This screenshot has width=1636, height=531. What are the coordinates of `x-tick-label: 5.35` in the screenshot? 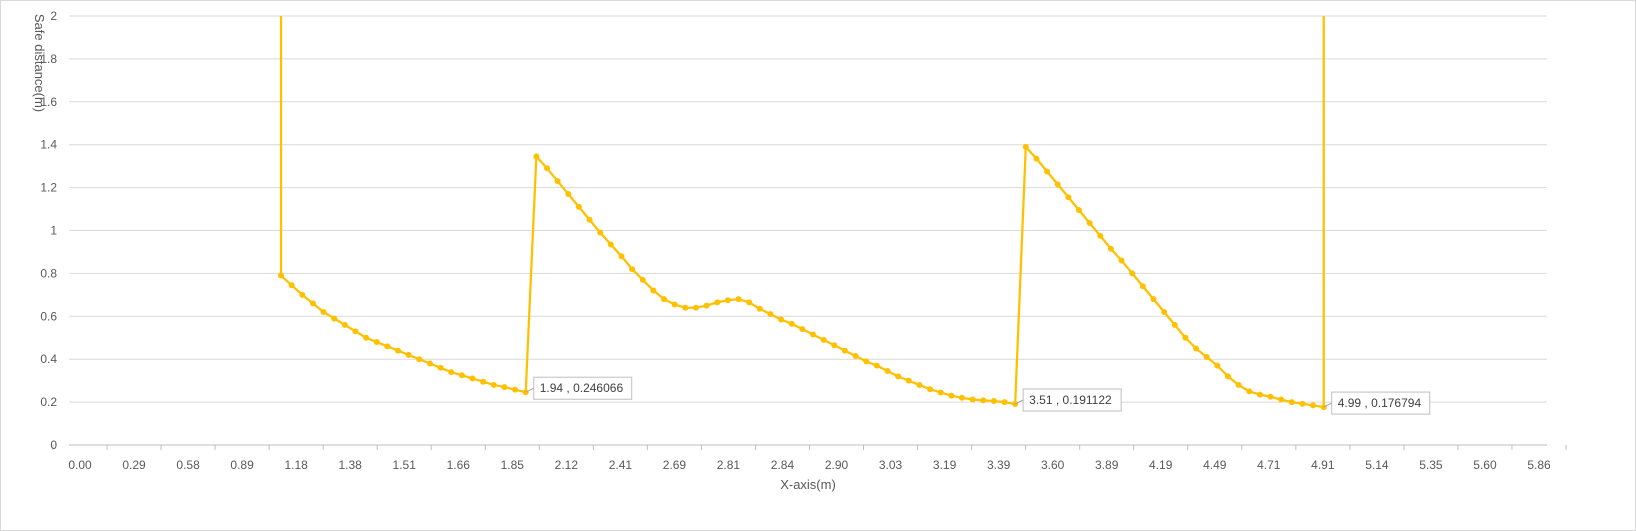 It's located at (1431, 465).